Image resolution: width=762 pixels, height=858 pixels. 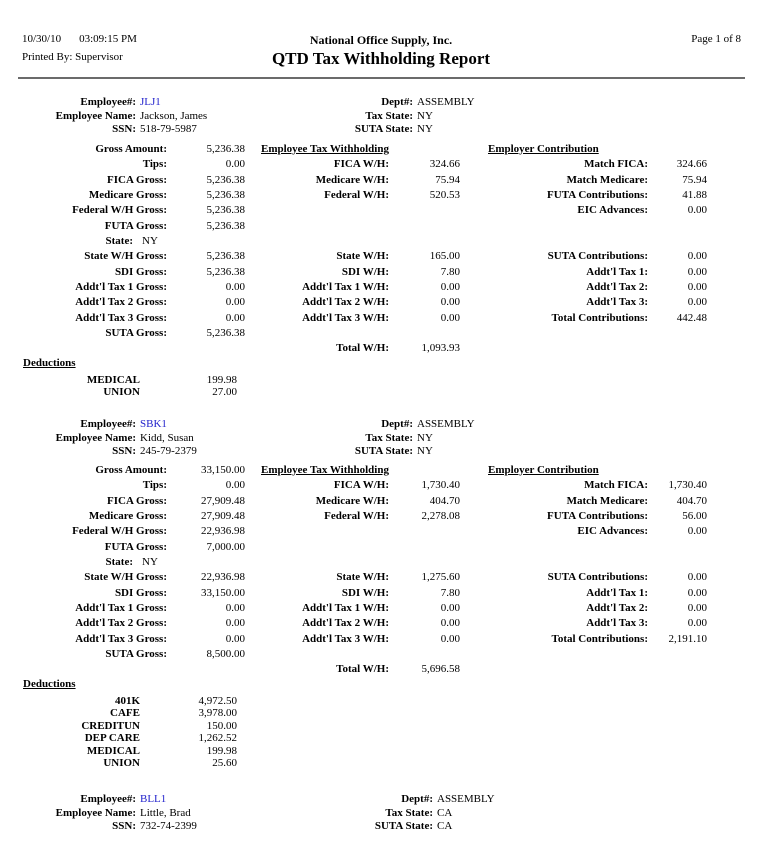 What do you see at coordinates (174, 115) in the screenshot?
I see `employee-name-value: Jackson, James` at bounding box center [174, 115].